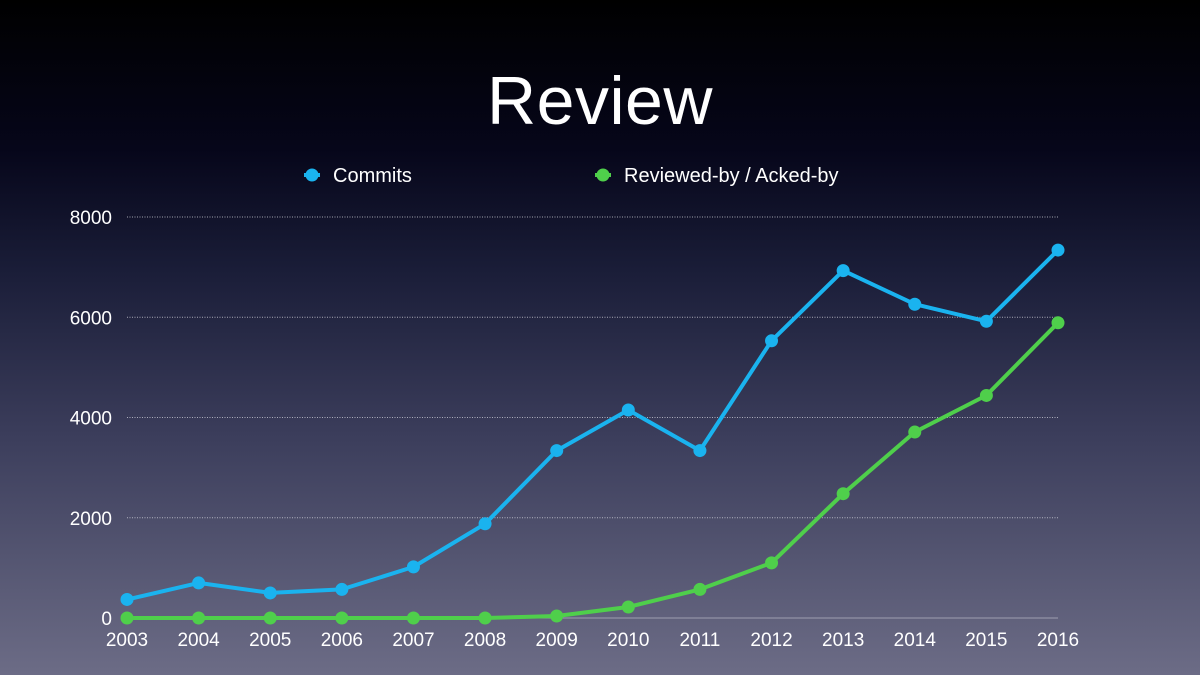 This screenshot has width=1200, height=675. I want to click on x-tick-label: 2007, so click(413, 640).